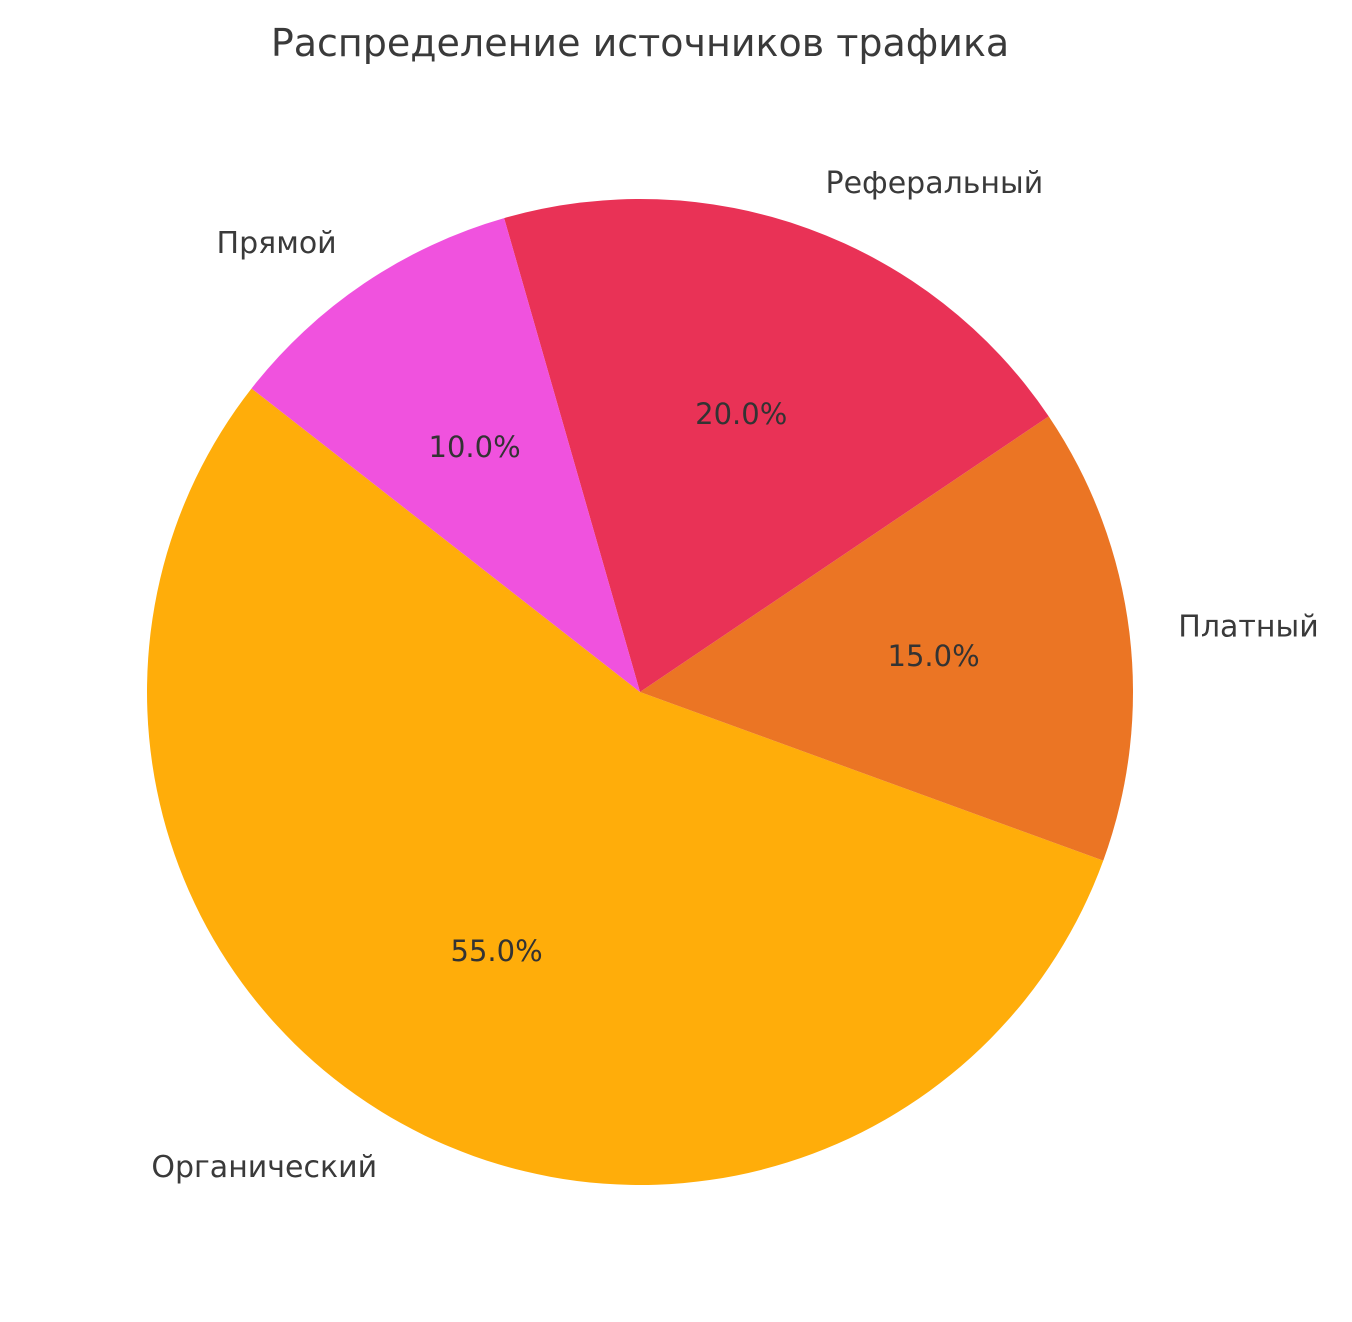  I want to click on percent-label: 55.0%, so click(497, 951).